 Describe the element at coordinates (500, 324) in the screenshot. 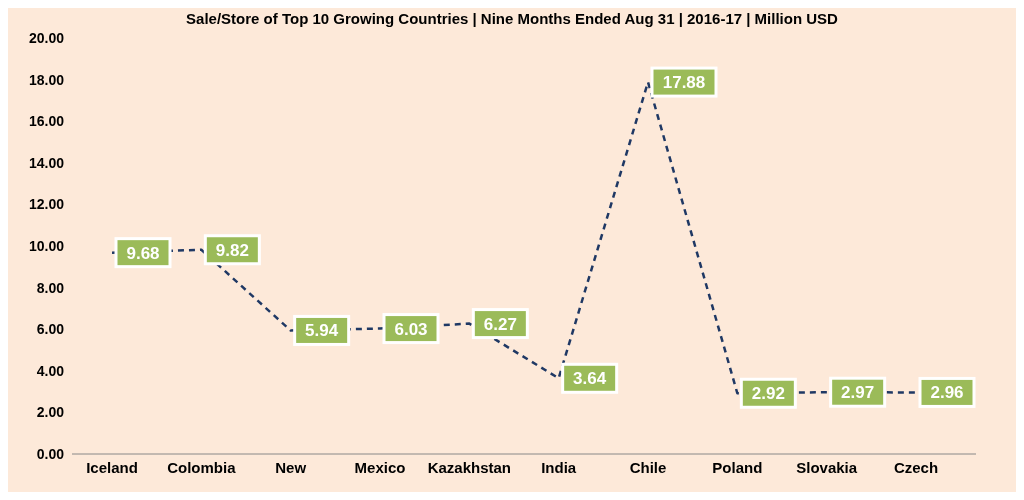

I see `data-label: 6.27` at that location.